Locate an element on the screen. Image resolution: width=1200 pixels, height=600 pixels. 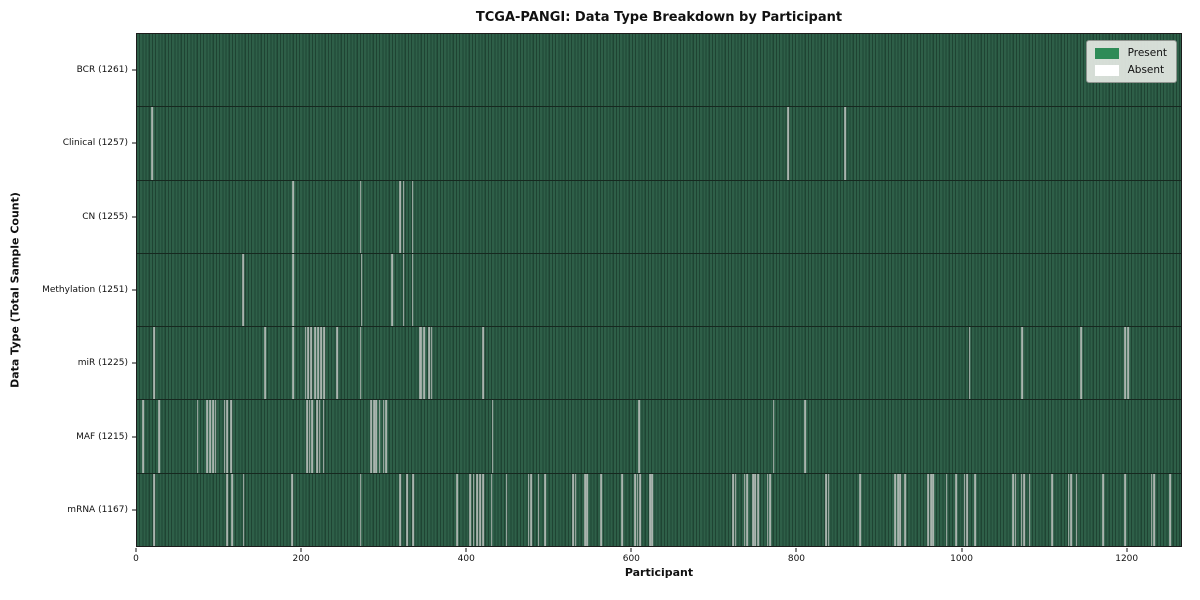
heatmap-row-clinical is located at coordinates (659, 143).